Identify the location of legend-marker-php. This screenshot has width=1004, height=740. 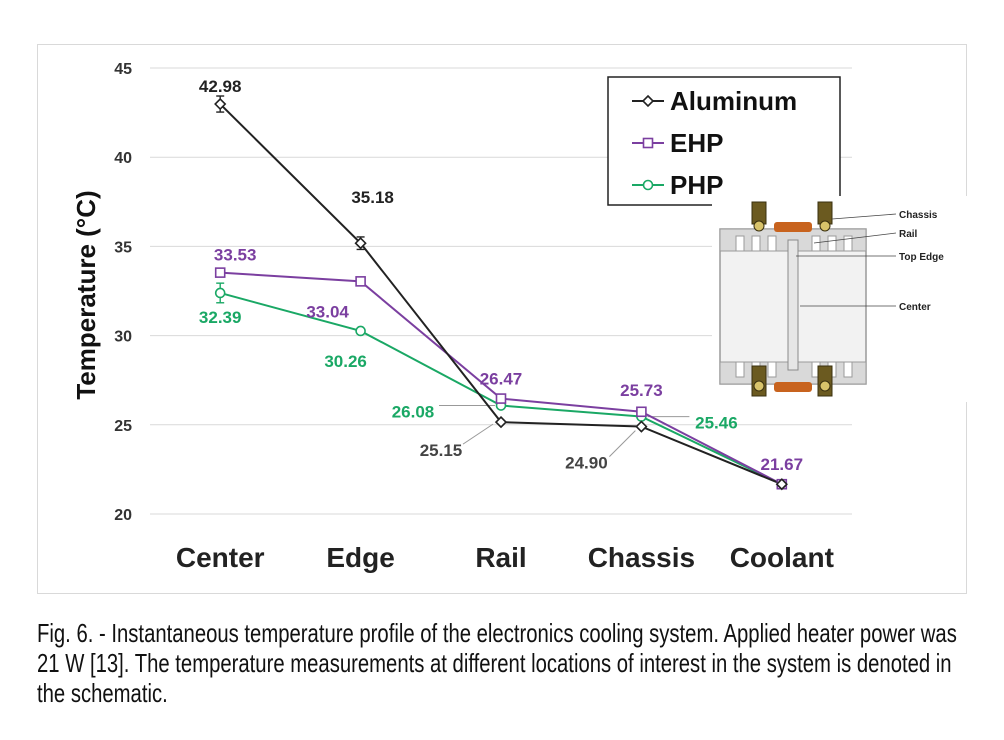
(648, 185).